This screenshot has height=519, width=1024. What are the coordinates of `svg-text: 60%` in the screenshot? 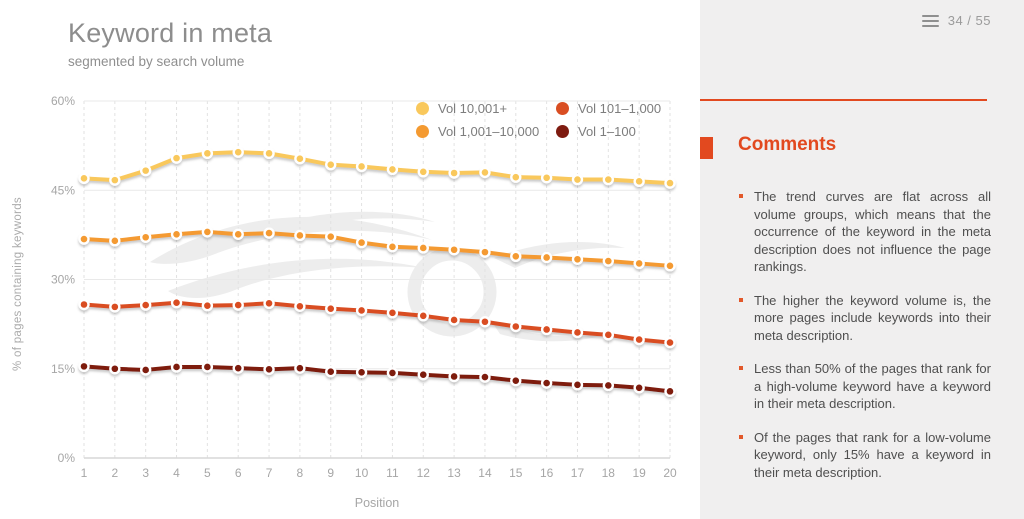 It's located at (63, 101).